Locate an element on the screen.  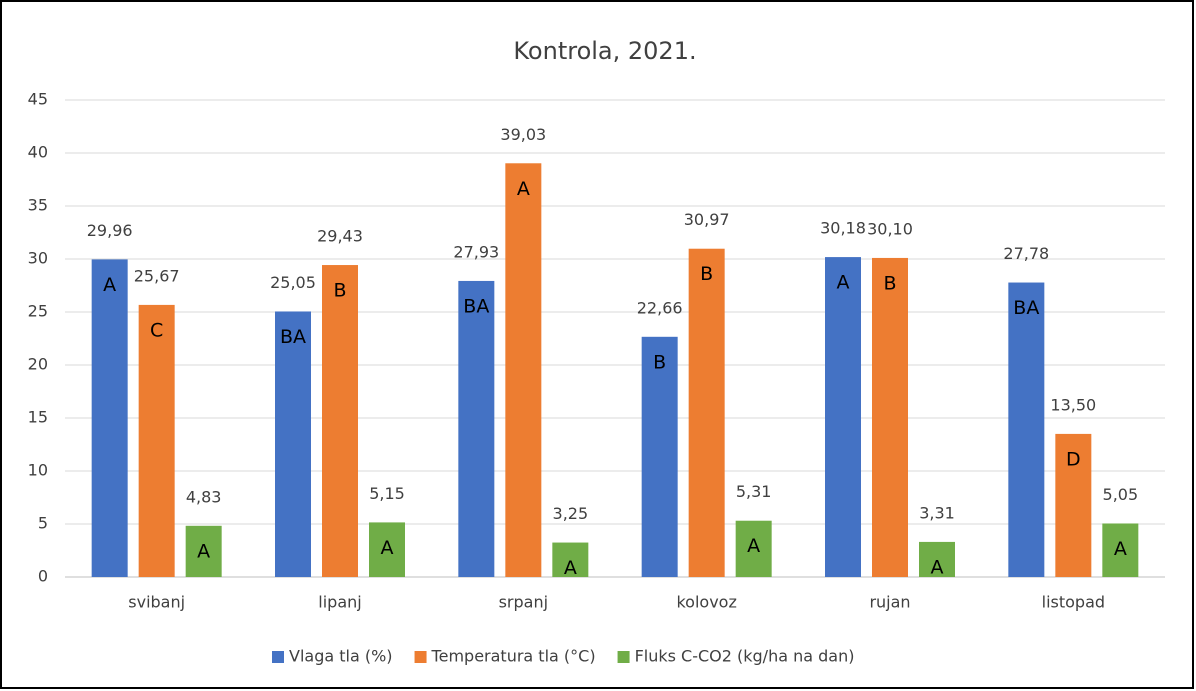
x-tick-label: rujan is located at coordinates (889, 602).